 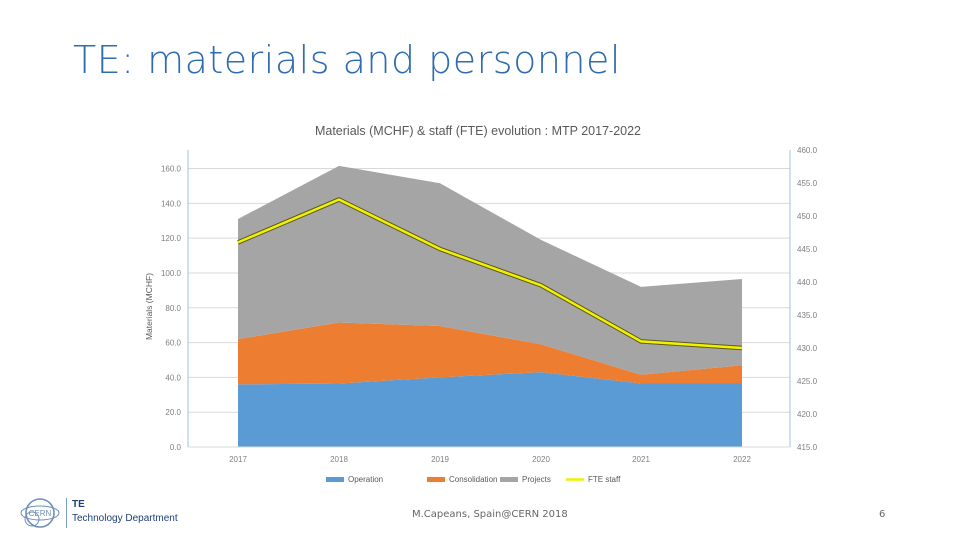 I want to click on x-tick-label: 2019, so click(x=440, y=459).